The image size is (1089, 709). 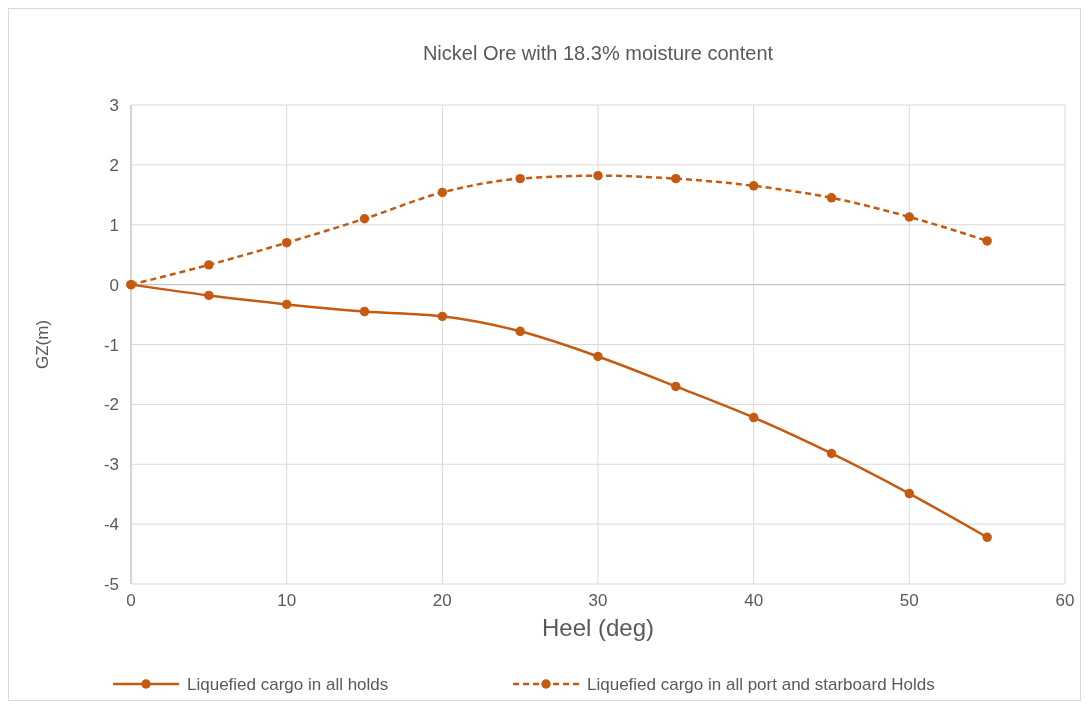 I want to click on y-tick-label: -3, so click(x=111, y=465).